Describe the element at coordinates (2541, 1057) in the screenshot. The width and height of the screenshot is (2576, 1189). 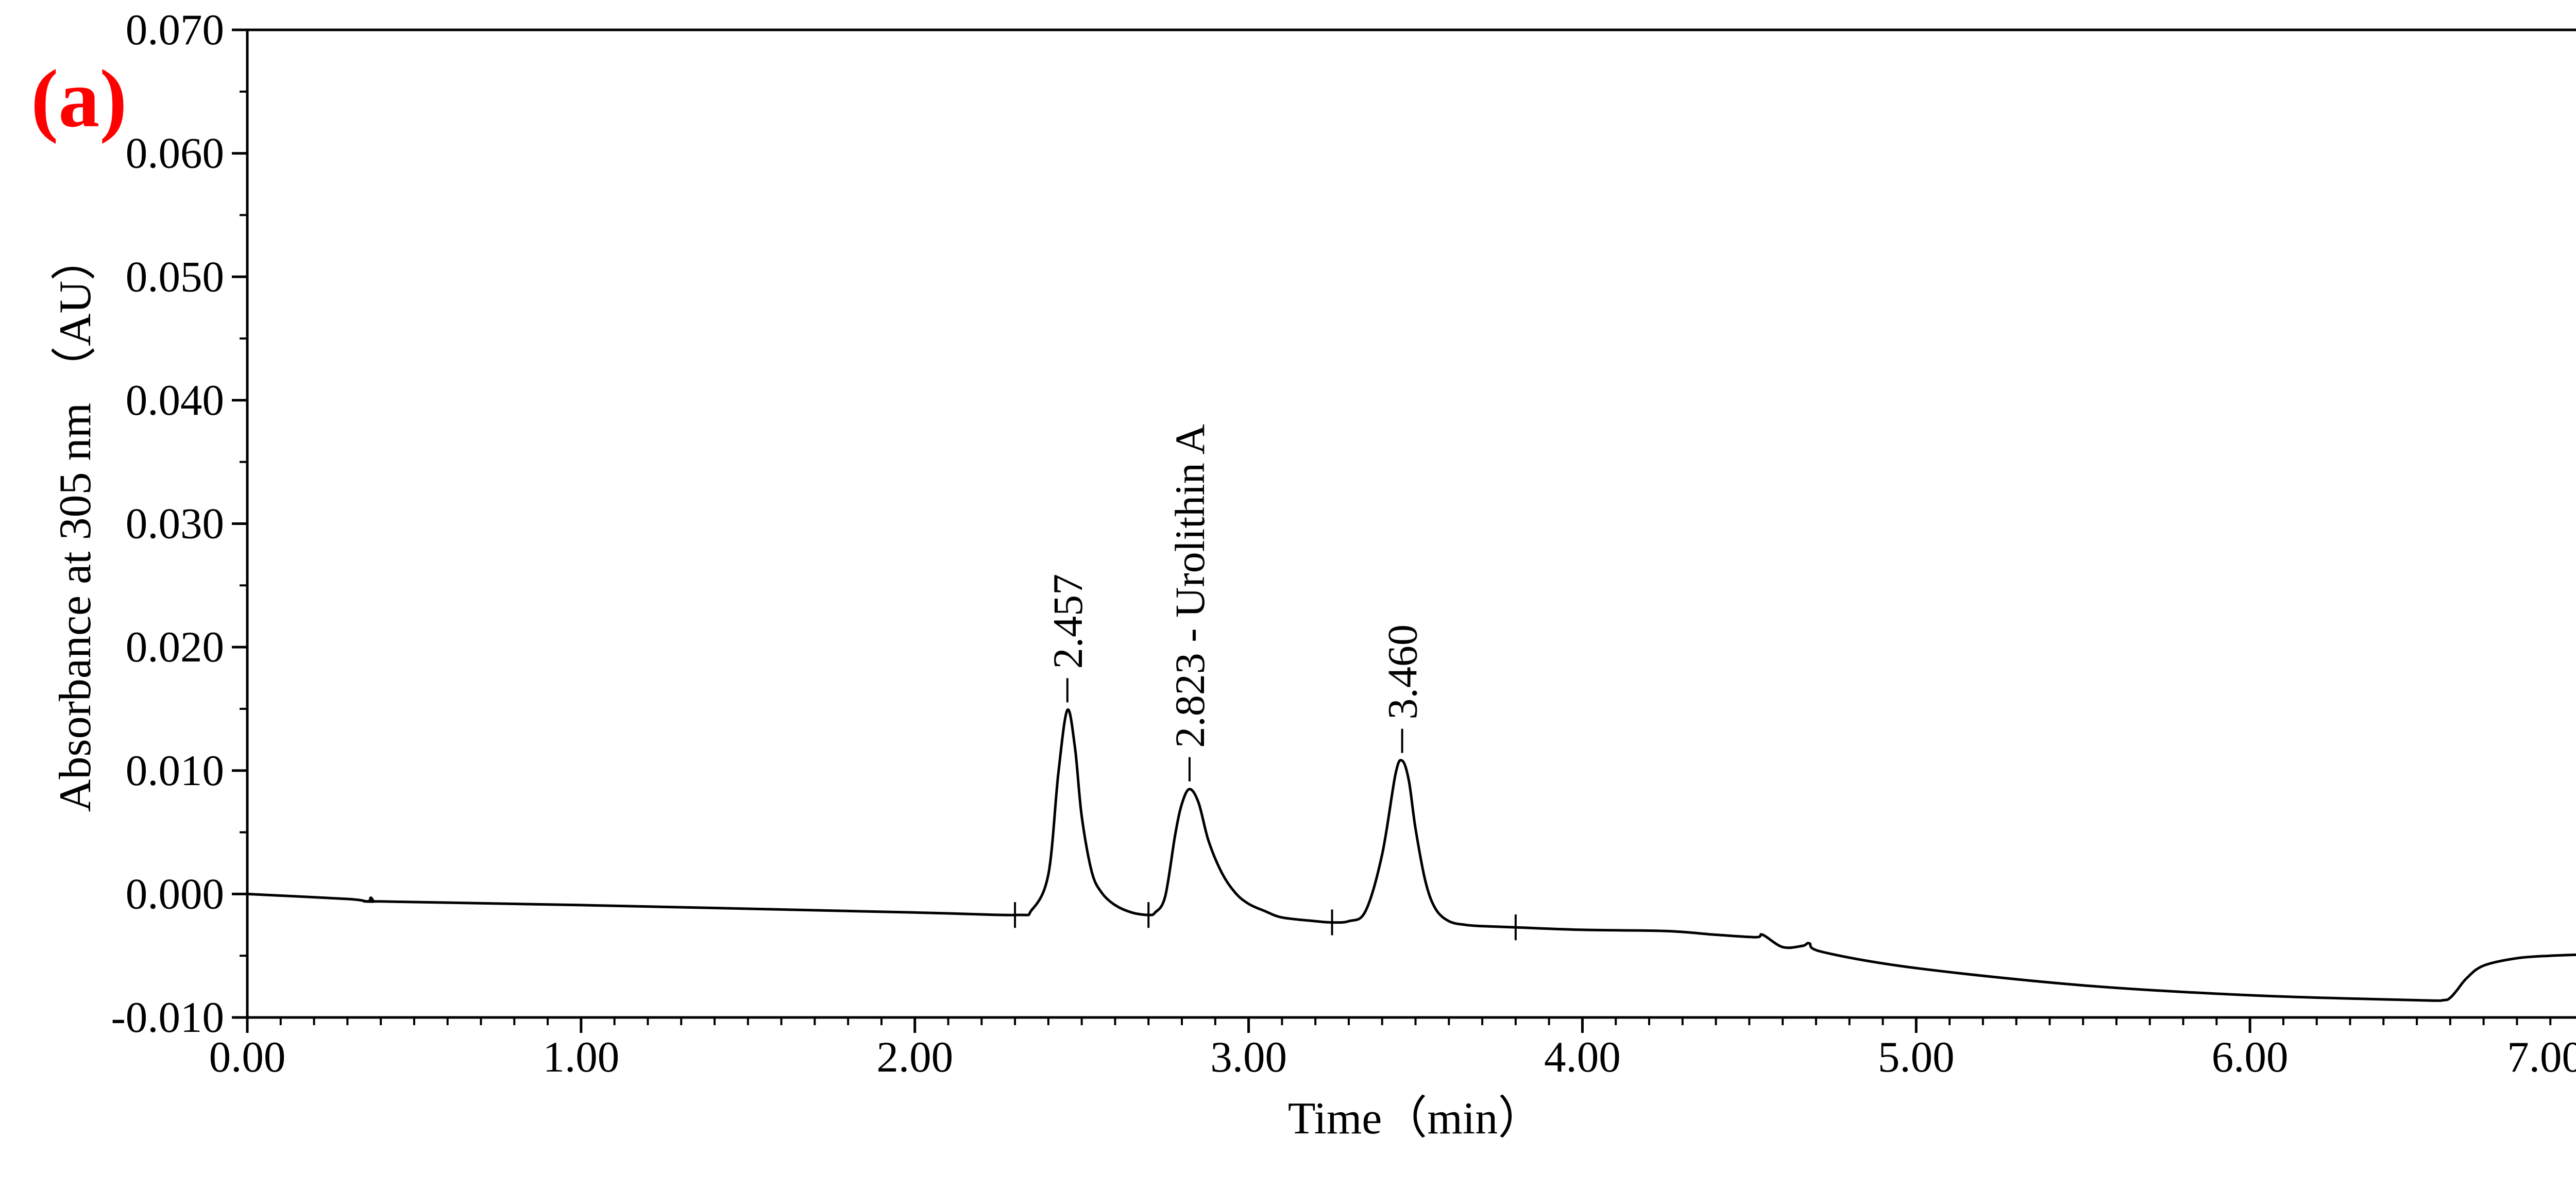
I see `x-tick-label: 7.00` at that location.